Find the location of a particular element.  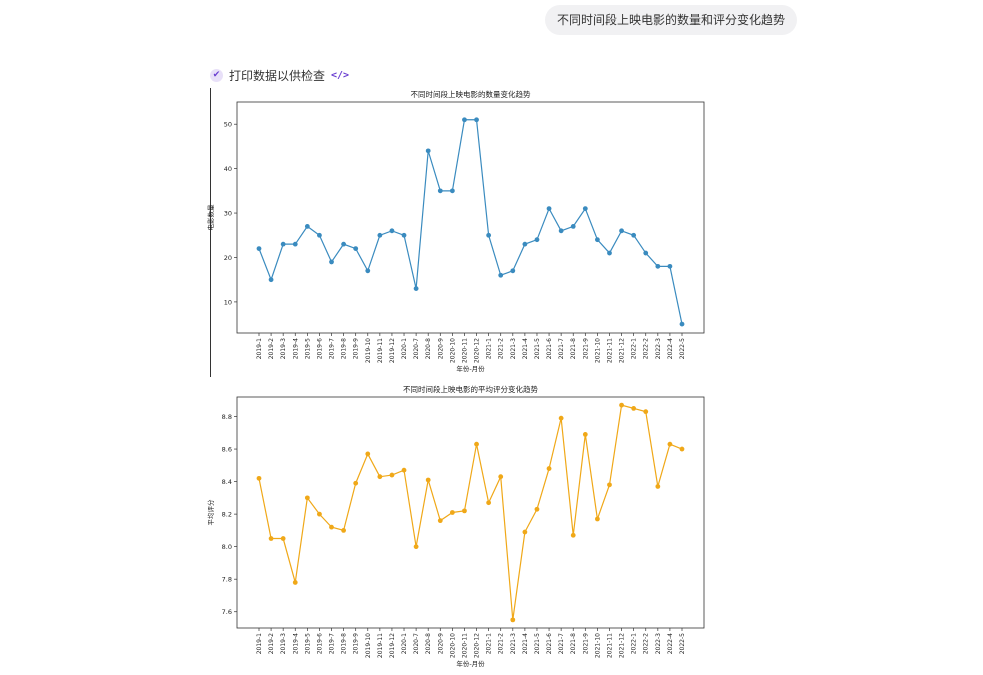

output-divider is located at coordinates (210, 232).